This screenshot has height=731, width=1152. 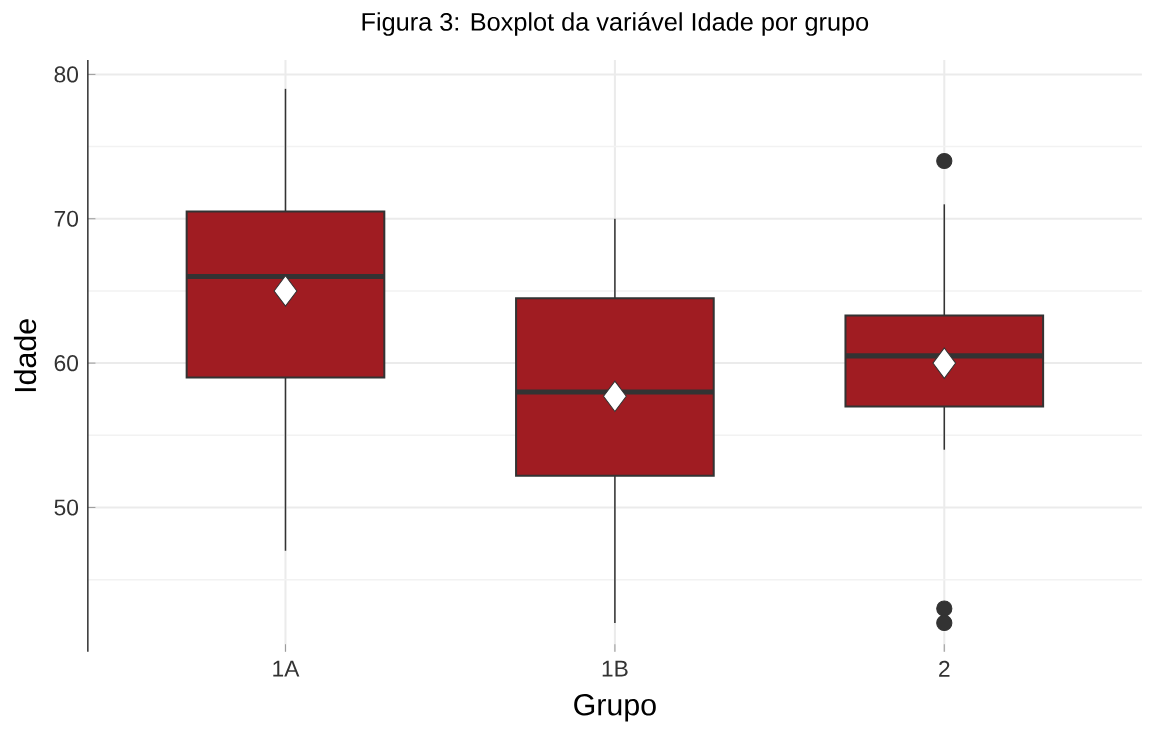 What do you see at coordinates (66, 218) in the screenshot?
I see `y-tick-label: 70` at bounding box center [66, 218].